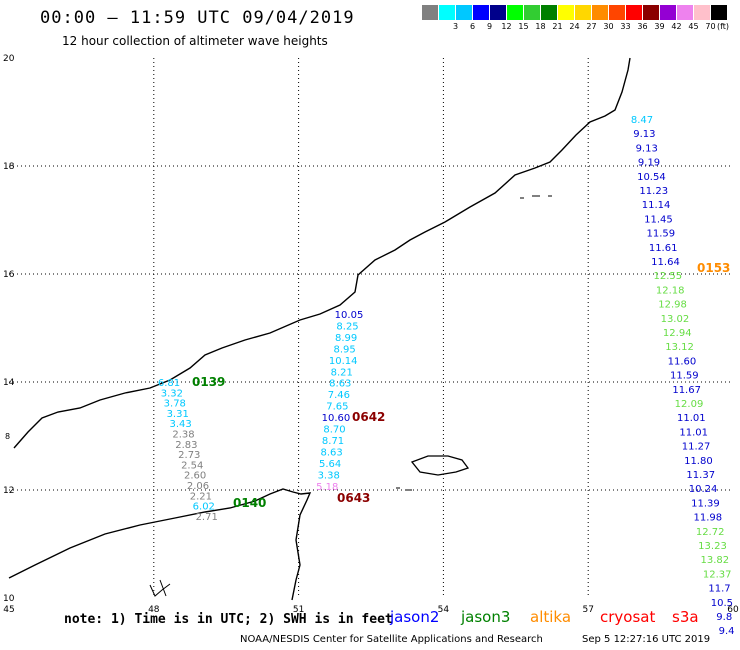  Describe the element at coordinates (717, 574) in the screenshot. I see `wave-height-value: 12.37` at that location.